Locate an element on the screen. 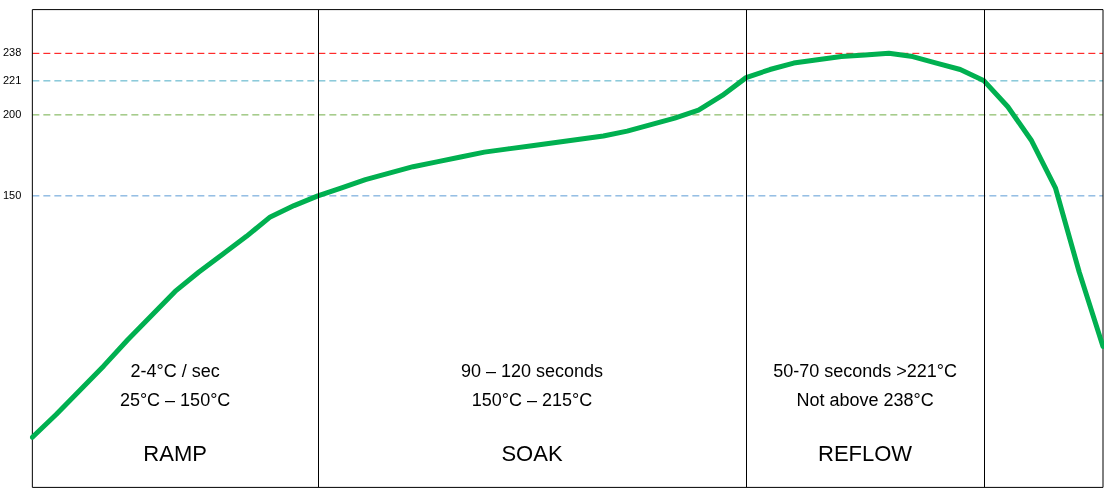 The height and width of the screenshot is (497, 1104). annotation: REFLOW is located at coordinates (865, 454).